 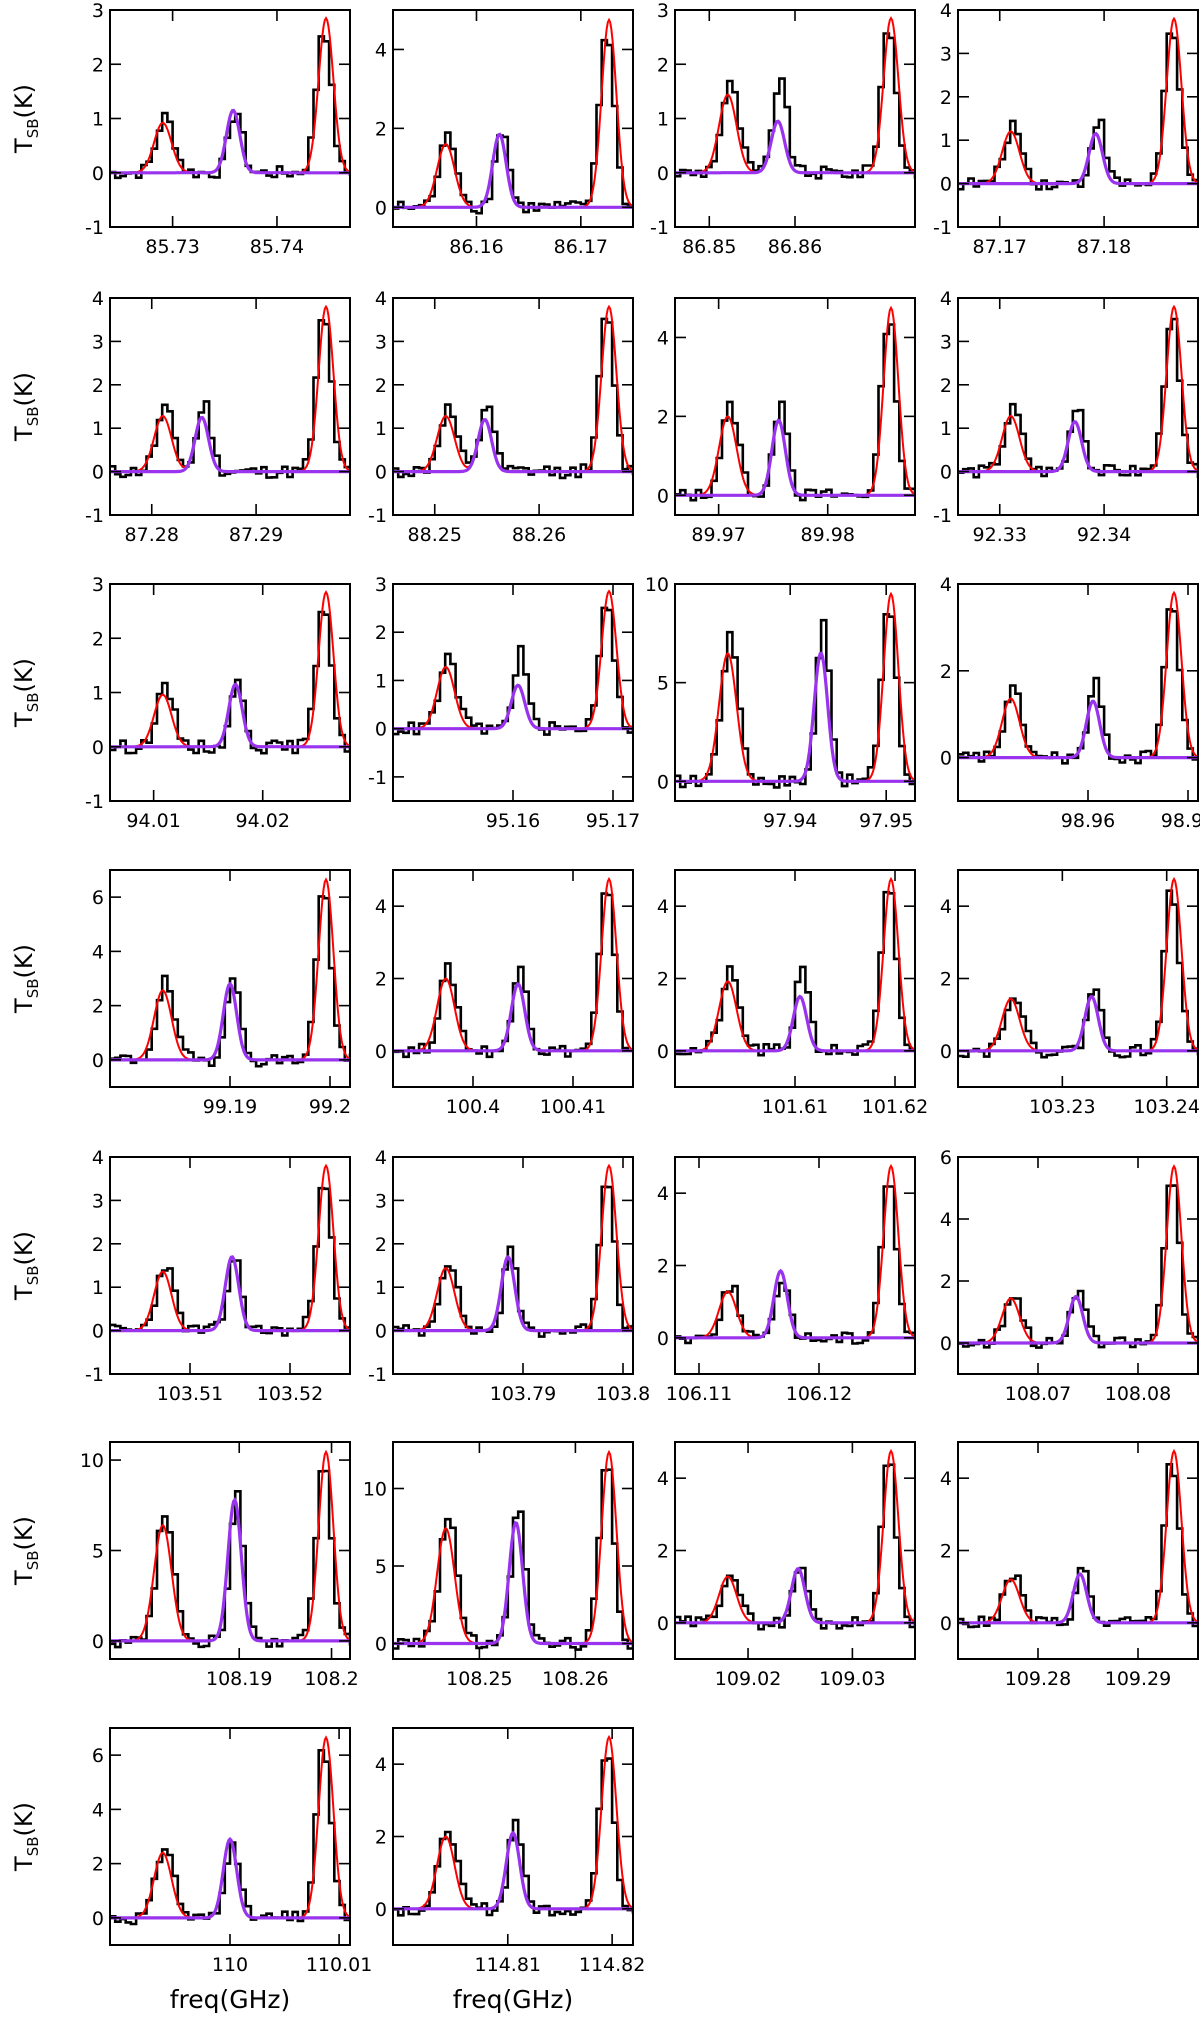 I want to click on x-tick-label: 89.97, so click(x=718, y=535).